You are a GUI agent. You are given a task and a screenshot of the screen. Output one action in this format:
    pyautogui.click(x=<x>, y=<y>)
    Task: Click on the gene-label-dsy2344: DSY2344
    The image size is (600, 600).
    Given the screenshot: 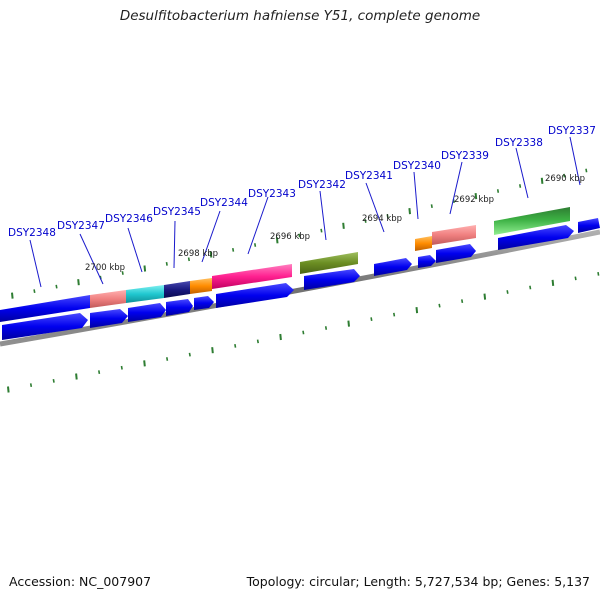 What is the action you would take?
    pyautogui.click(x=224, y=203)
    